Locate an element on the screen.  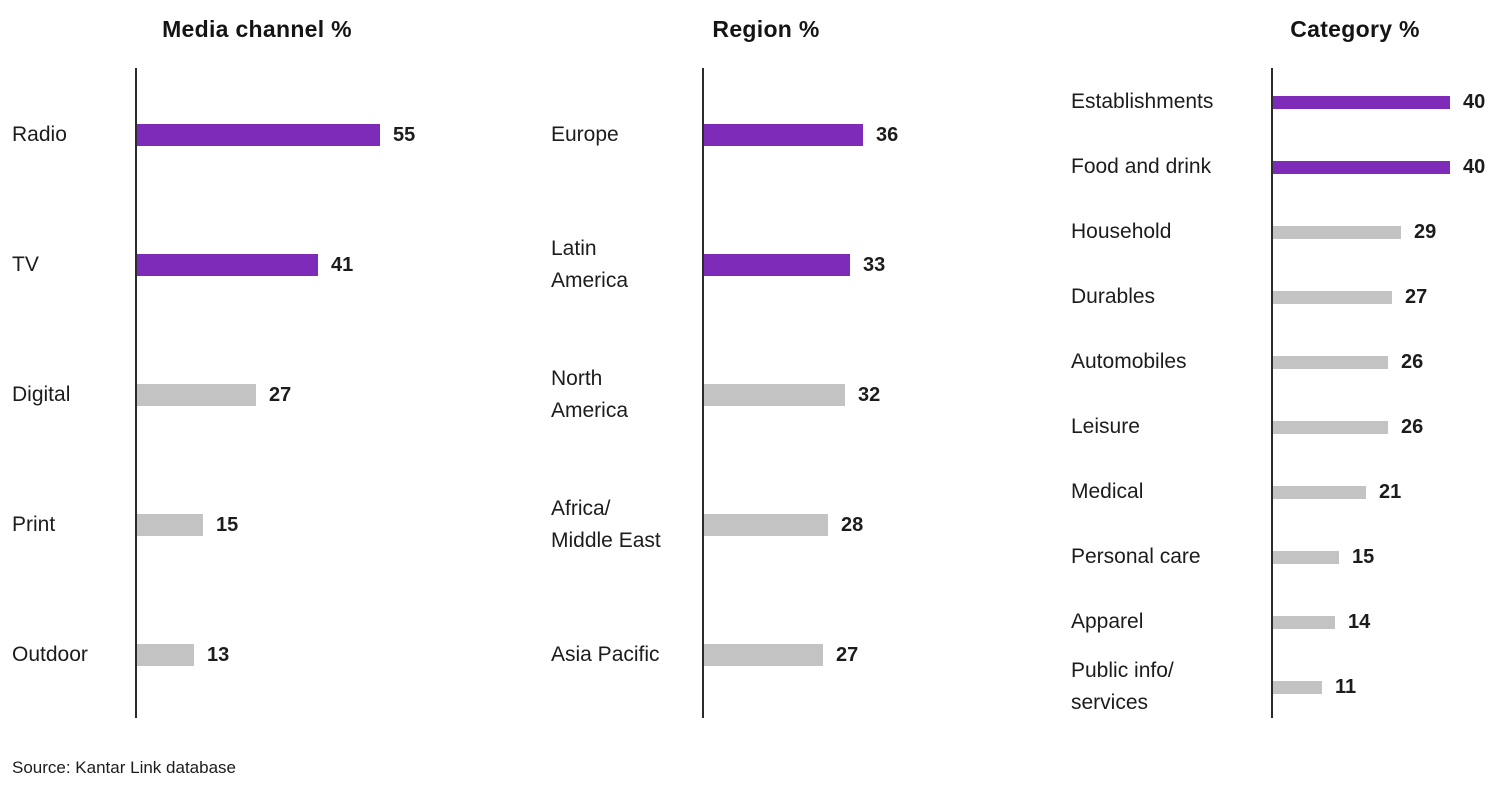
category-label: Public info/ services is located at coordinates (1122, 686).